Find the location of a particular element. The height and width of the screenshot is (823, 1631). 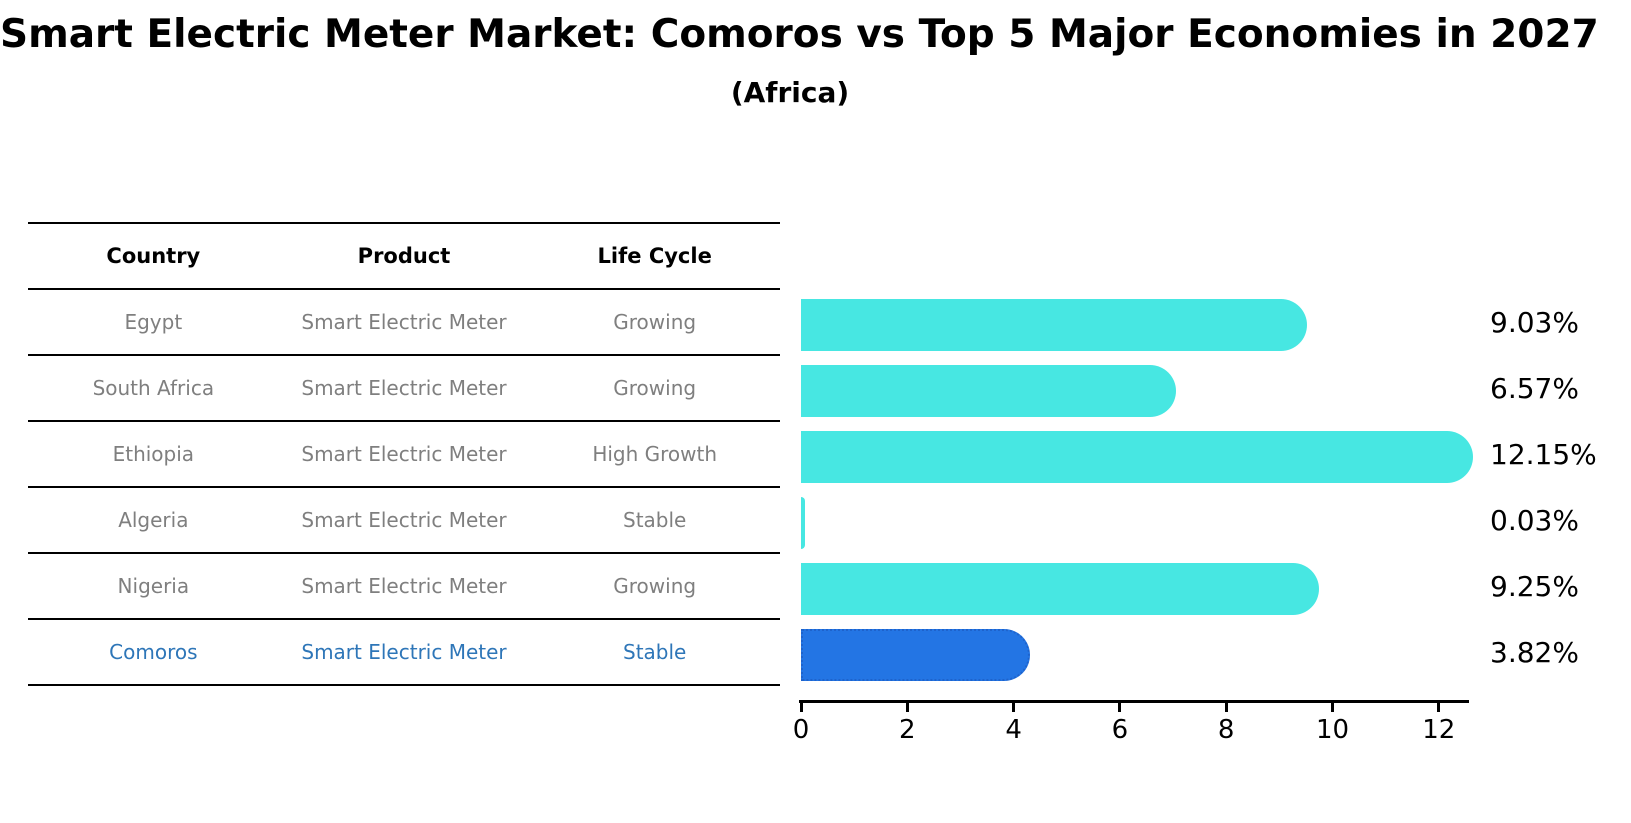

table-cell-life-cycle: High Growth is located at coordinates (655, 454).